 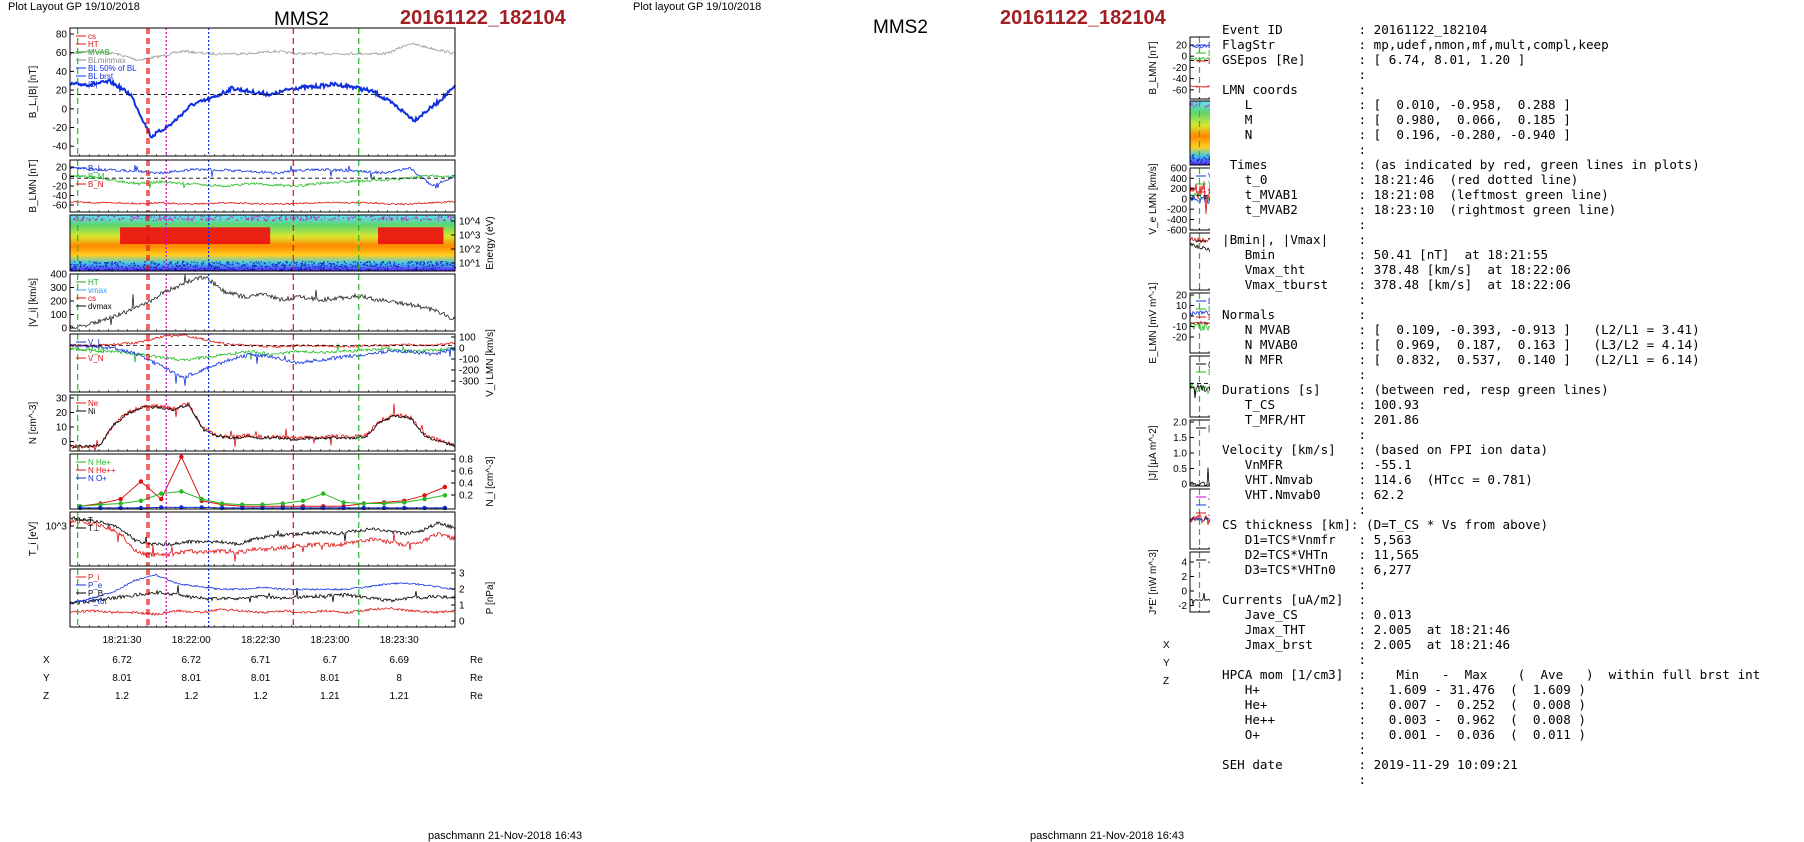 I want to click on plot1-legend-entry: HT, so click(x=93, y=282).